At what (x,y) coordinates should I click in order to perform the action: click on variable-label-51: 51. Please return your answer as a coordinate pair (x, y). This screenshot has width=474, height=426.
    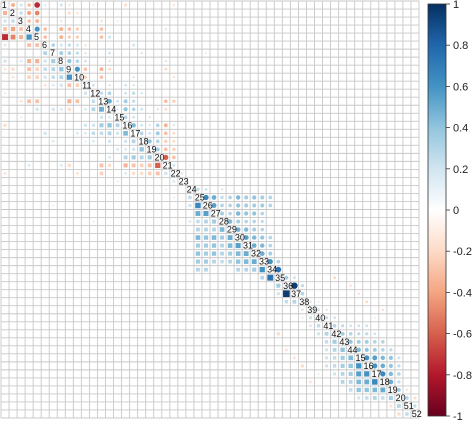
    Looking at the image, I should click on (409, 406).